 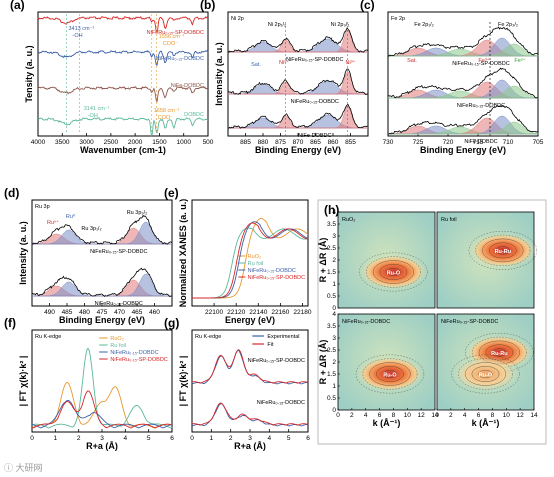 What do you see at coordinates (380, 415) in the screenshot?
I see `h-xtick-label: 6` at bounding box center [380, 415].